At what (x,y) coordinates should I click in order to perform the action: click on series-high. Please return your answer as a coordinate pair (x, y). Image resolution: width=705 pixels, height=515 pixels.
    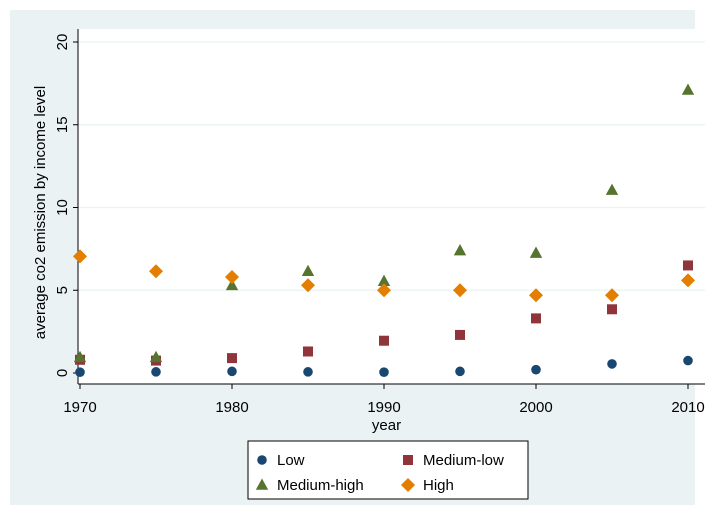
    Looking at the image, I should click on (384, 276).